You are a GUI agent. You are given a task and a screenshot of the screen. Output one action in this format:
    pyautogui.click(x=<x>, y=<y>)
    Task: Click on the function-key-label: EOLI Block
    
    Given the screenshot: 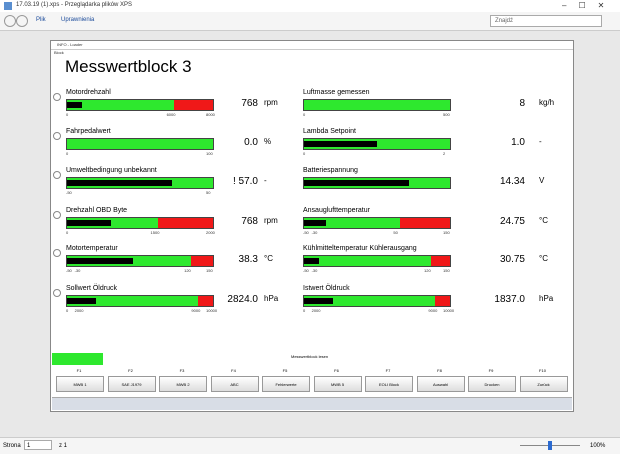 What is the action you would take?
    pyautogui.click(x=388, y=384)
    